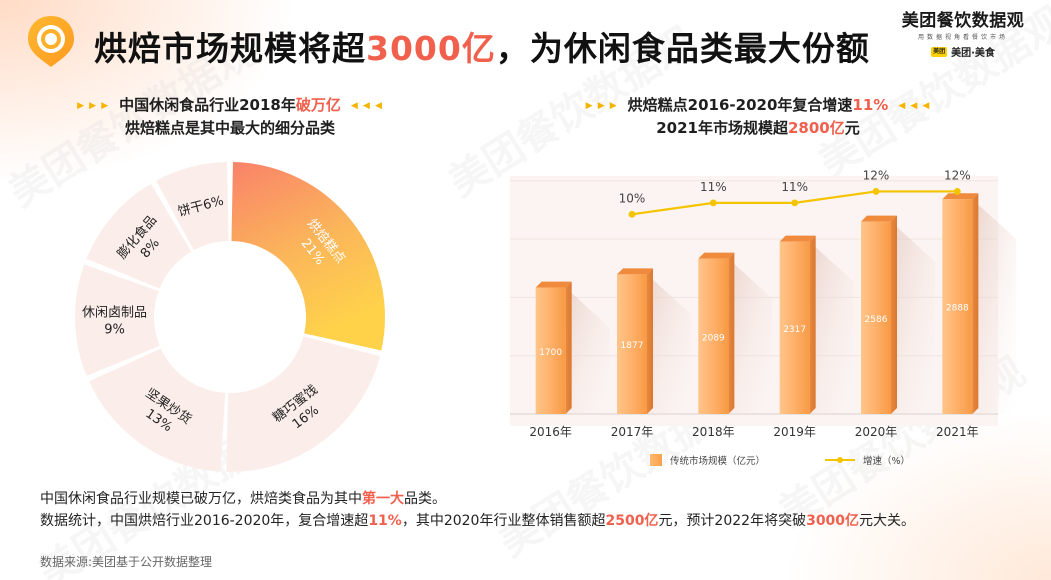 This screenshot has width=1051, height=580. I want to click on bar-value-label: 2586, so click(876, 320).